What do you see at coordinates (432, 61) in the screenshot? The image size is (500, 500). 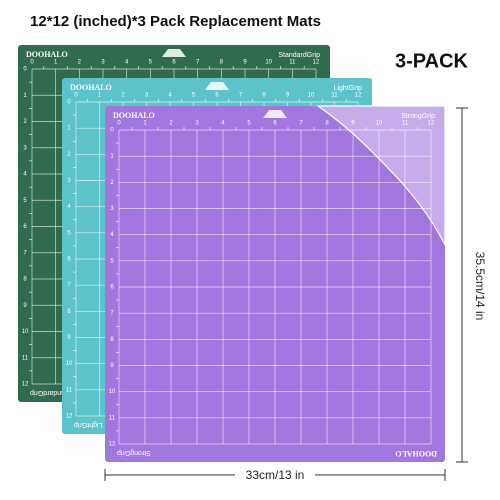 I see `badge: 3-PACK` at bounding box center [432, 61].